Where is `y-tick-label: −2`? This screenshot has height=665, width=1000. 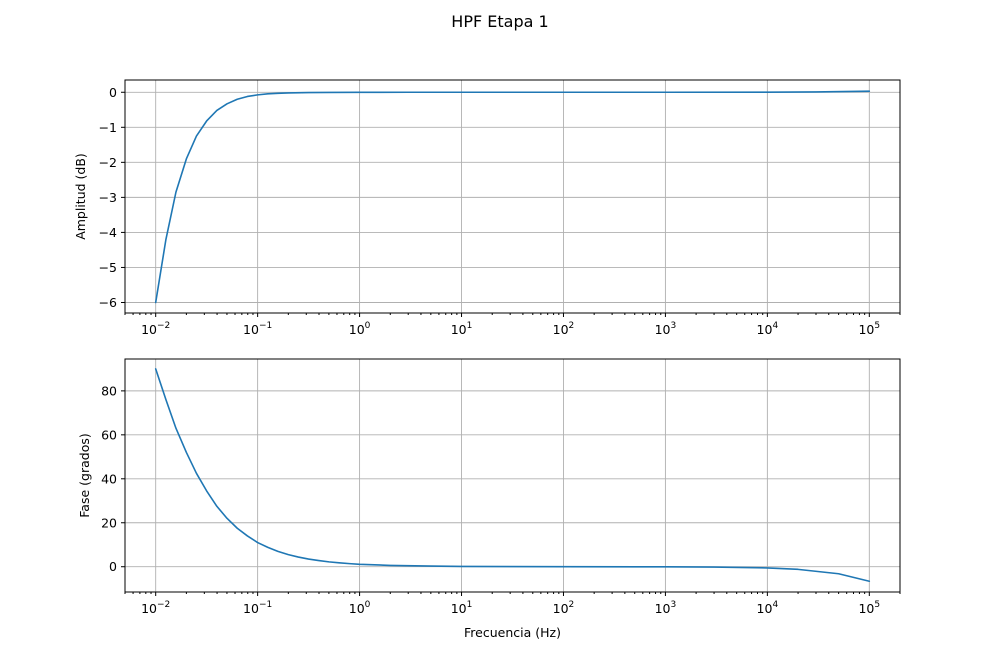 y-tick-label: −2 is located at coordinates (108, 162).